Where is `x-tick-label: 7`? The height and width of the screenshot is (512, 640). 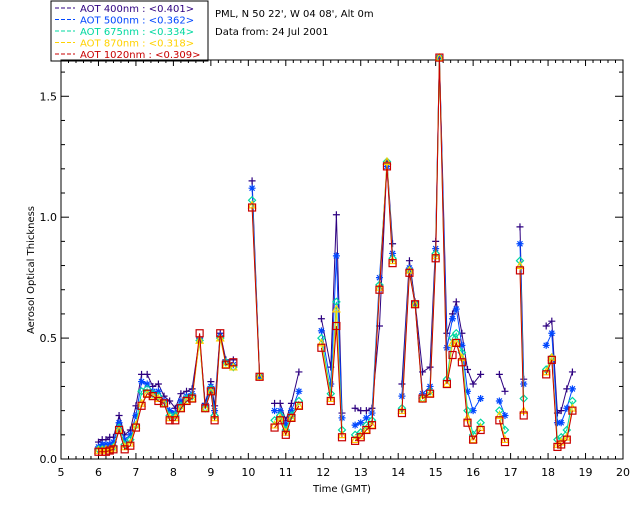 x-tick-label: 7 is located at coordinates (135, 472).